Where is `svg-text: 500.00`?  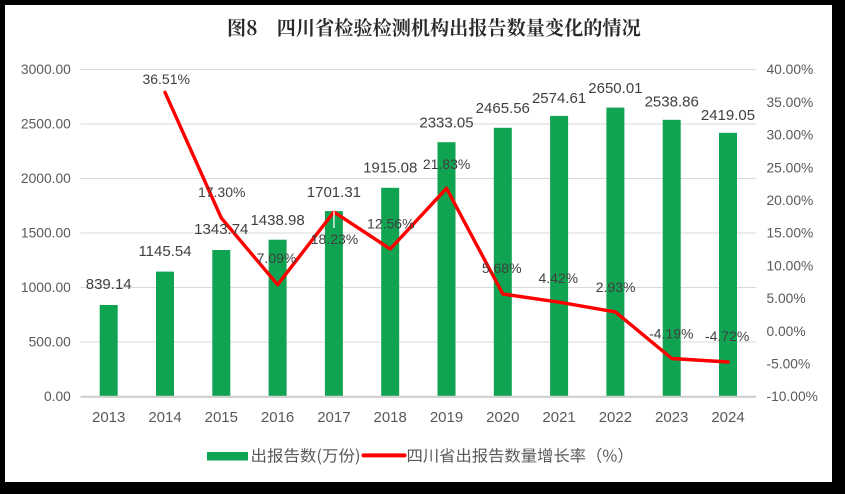
svg-text: 500.00 is located at coordinates (50, 342).